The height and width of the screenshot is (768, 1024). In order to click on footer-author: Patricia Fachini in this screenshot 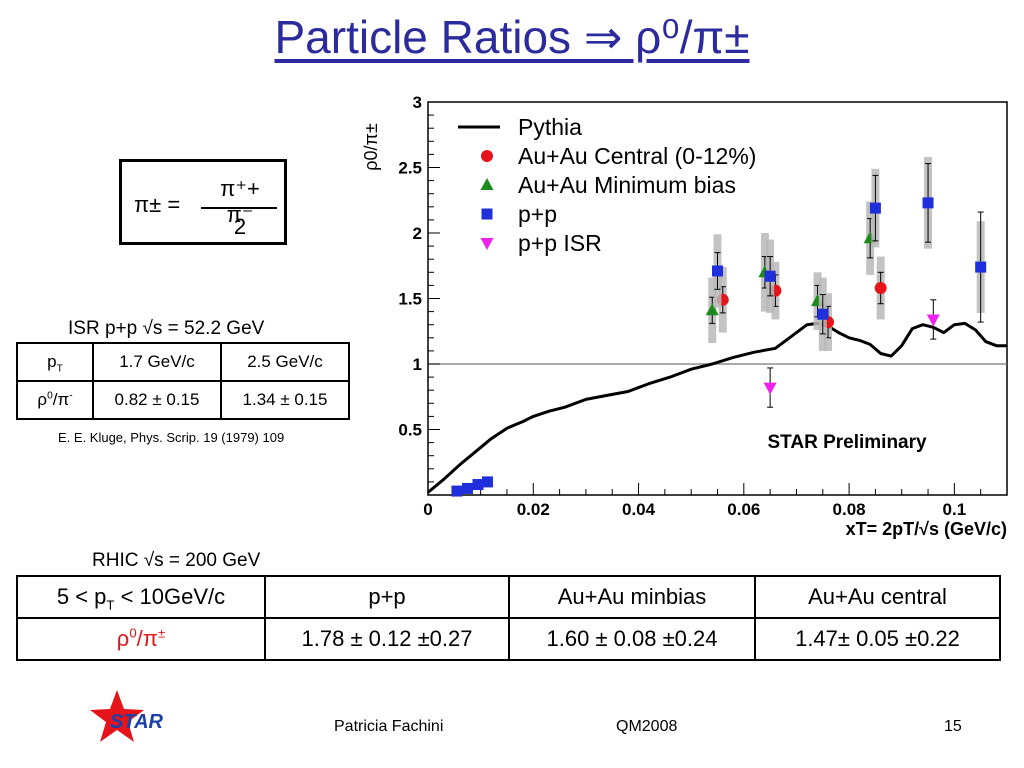, I will do `click(389, 726)`.